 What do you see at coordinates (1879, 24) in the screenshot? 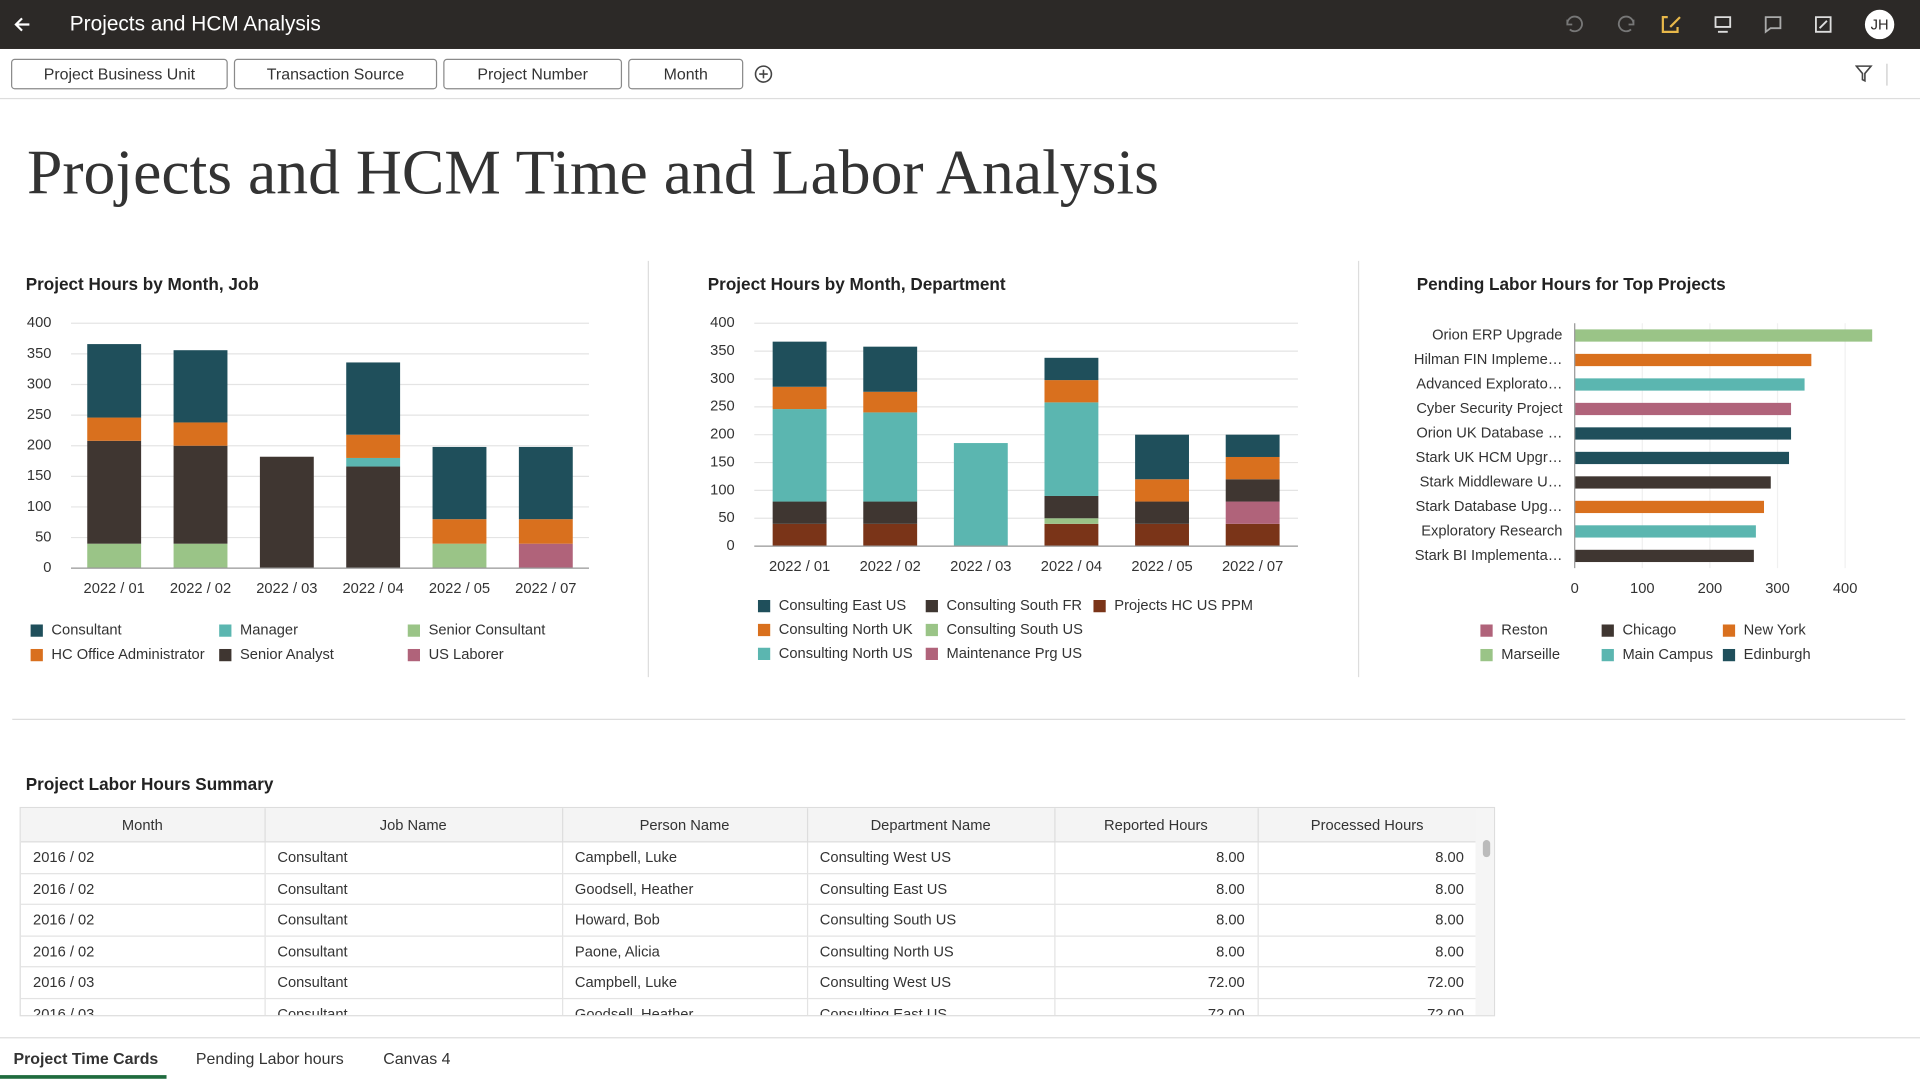
I see `avatar: JH` at bounding box center [1879, 24].